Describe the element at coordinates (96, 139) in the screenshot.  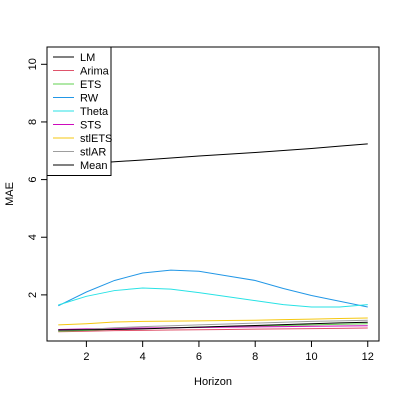
I see `legend-label-stlets: stlETS` at that location.